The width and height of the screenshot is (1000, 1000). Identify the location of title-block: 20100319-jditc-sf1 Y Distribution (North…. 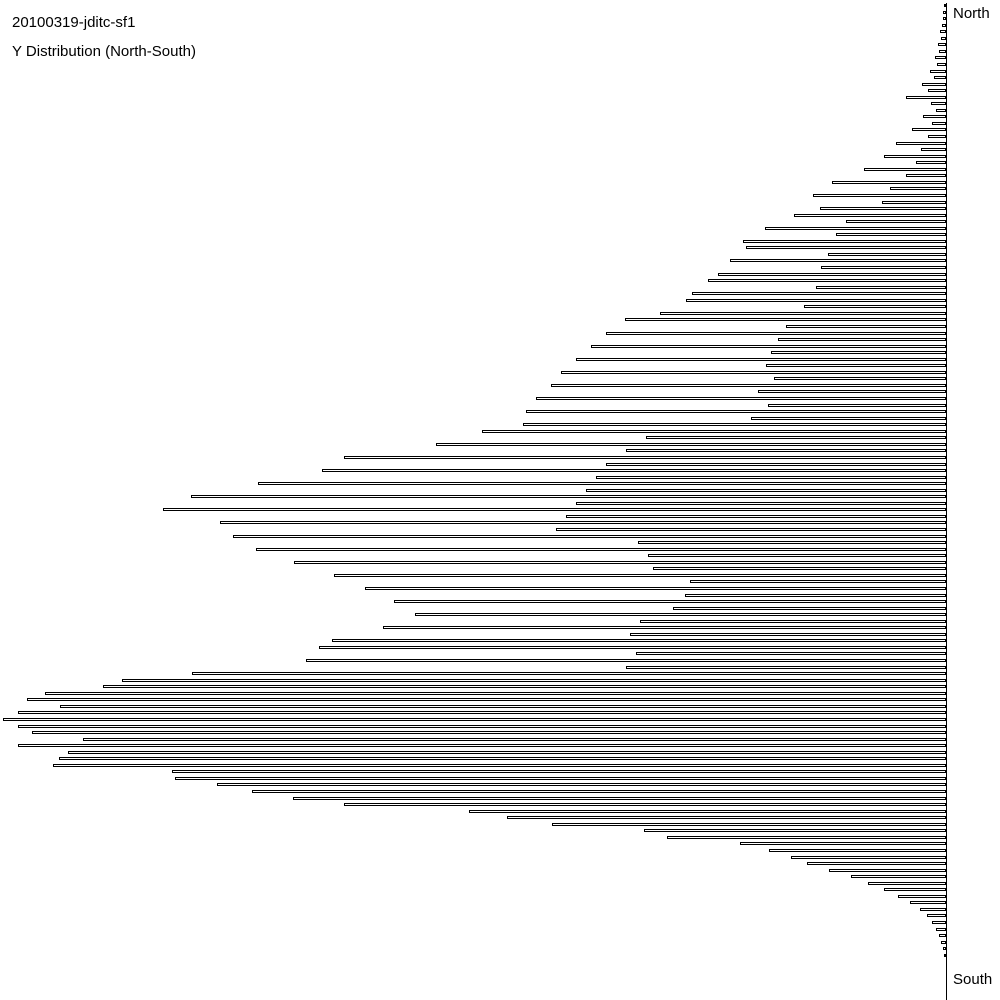
(104, 37).